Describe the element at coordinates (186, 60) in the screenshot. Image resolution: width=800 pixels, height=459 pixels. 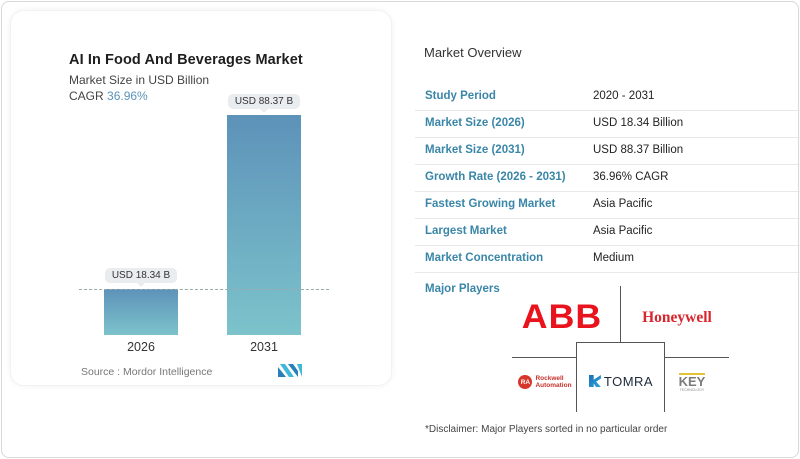
I see `chart-title: AI In Food And Beverages Market` at that location.